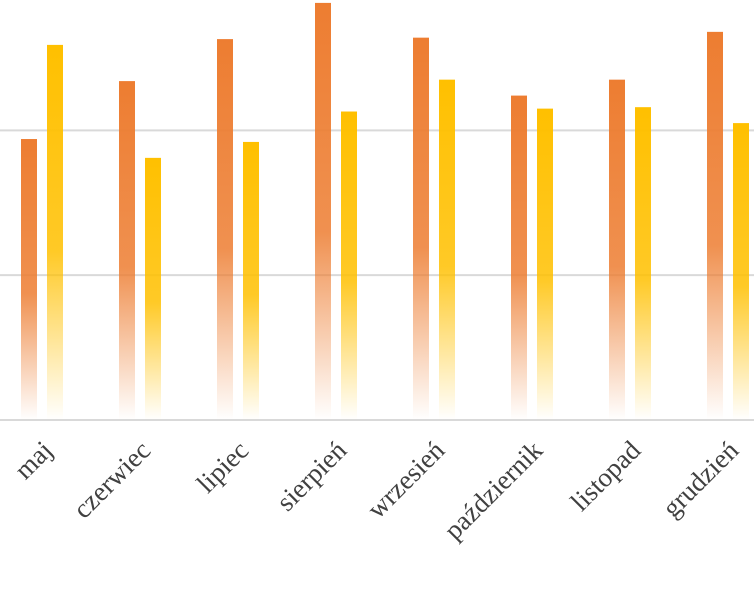  Describe the element at coordinates (33, 460) in the screenshot. I see `x-tick-label: maj` at that location.